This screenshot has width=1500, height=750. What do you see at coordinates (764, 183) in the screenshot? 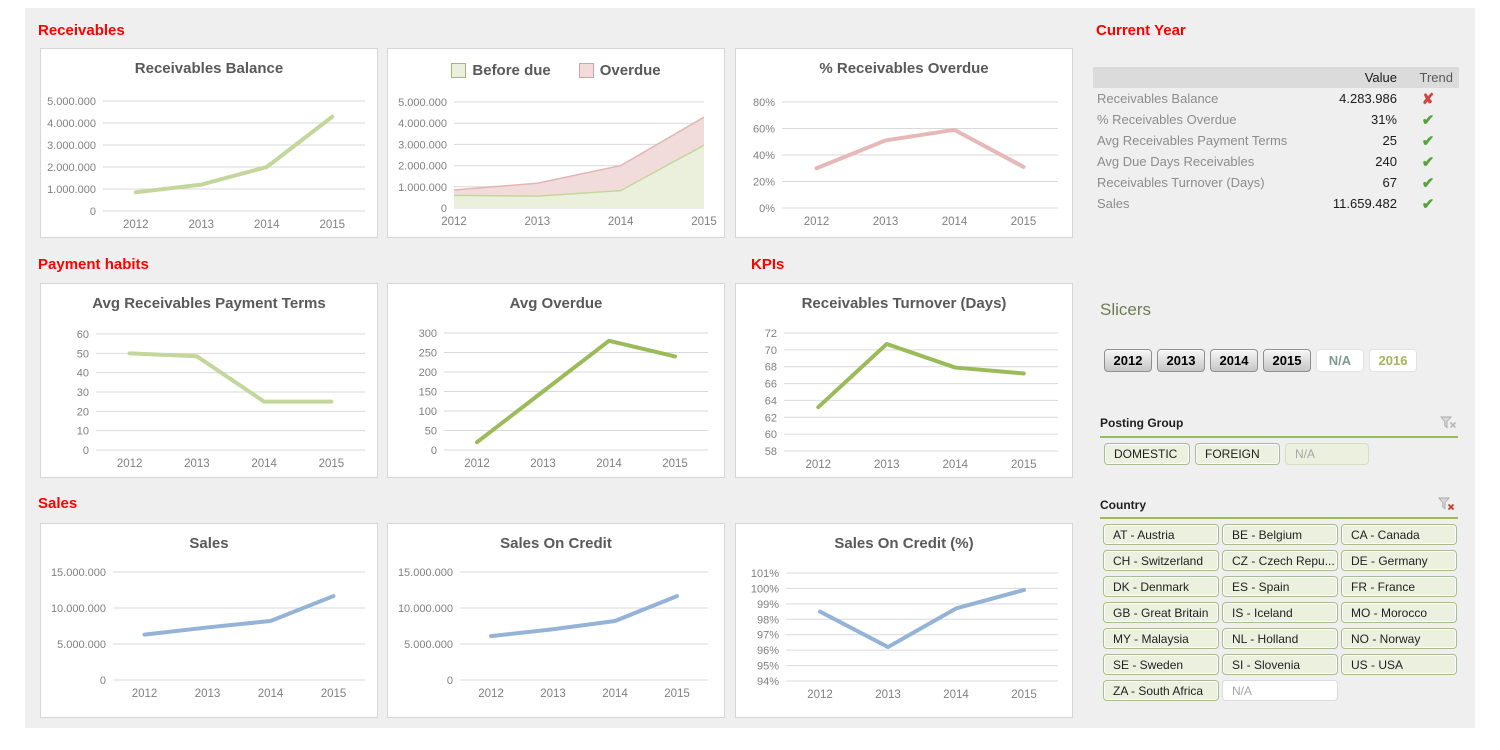
I see `svg-text: 20%` at bounding box center [764, 183].